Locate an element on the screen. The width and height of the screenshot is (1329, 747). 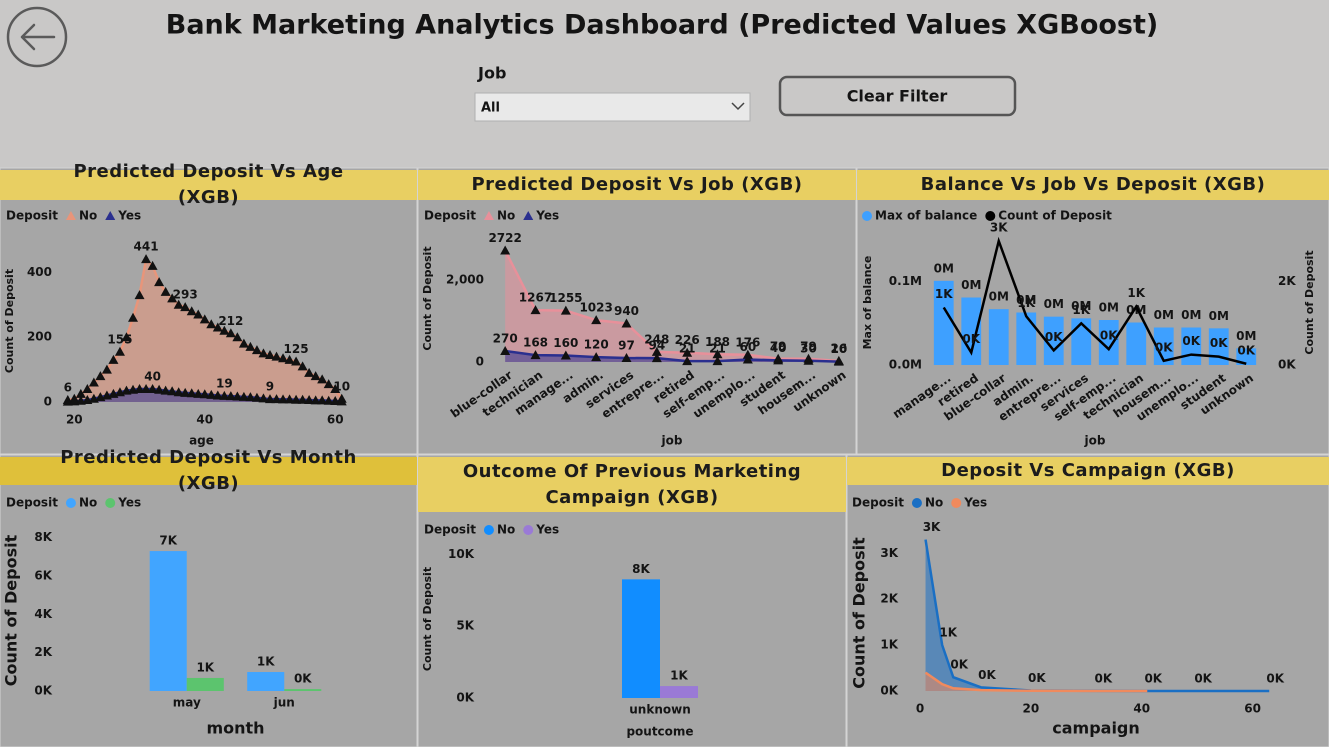
clear-filter-button is located at coordinates (897, 96).